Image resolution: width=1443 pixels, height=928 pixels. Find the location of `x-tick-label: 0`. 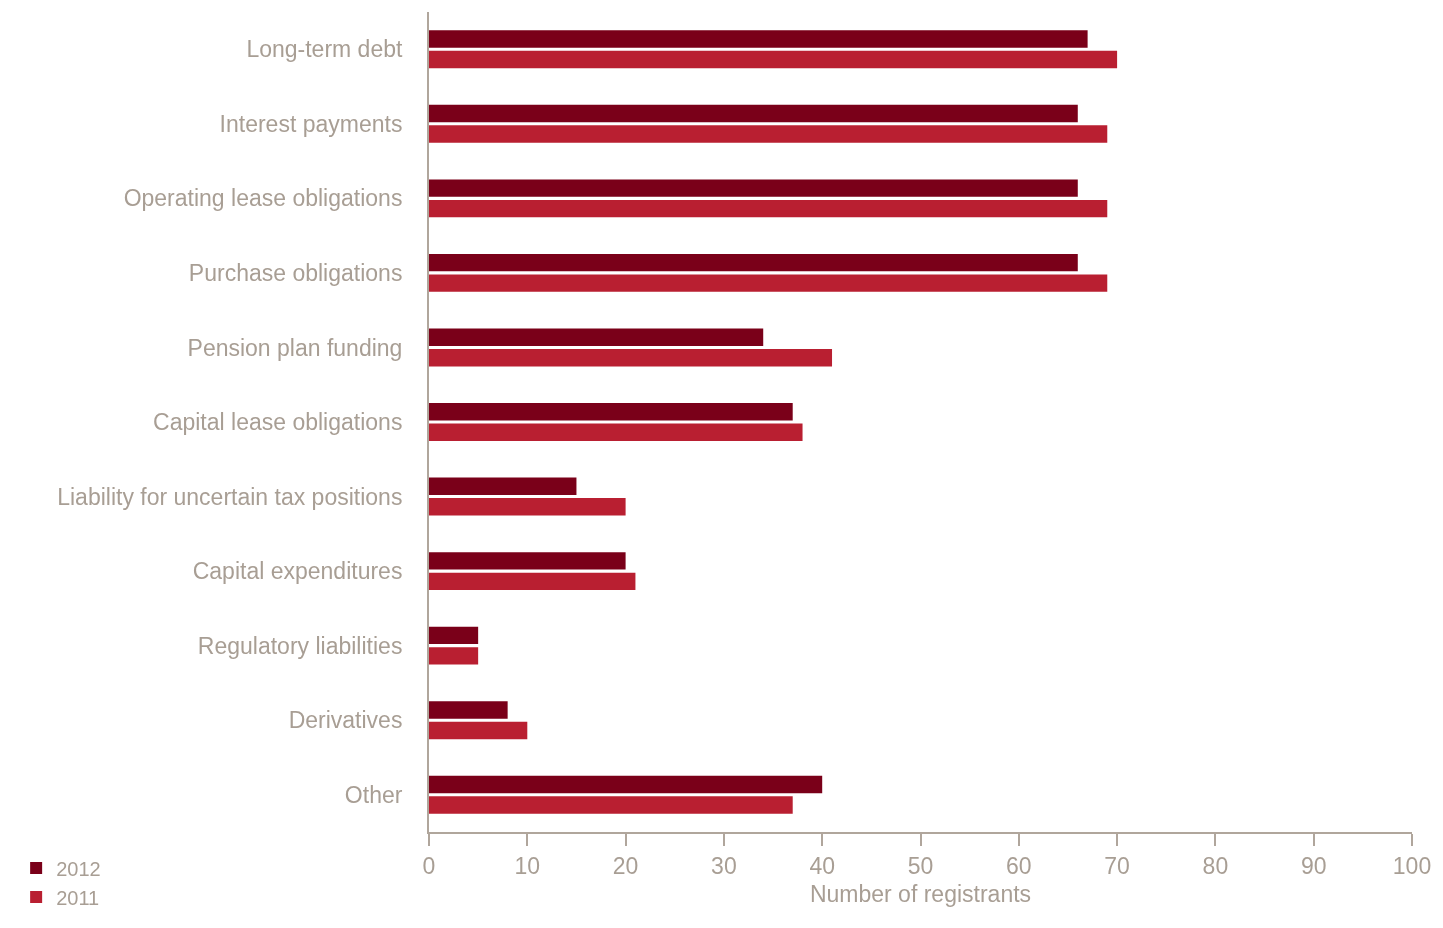

x-tick-label: 0 is located at coordinates (429, 865).